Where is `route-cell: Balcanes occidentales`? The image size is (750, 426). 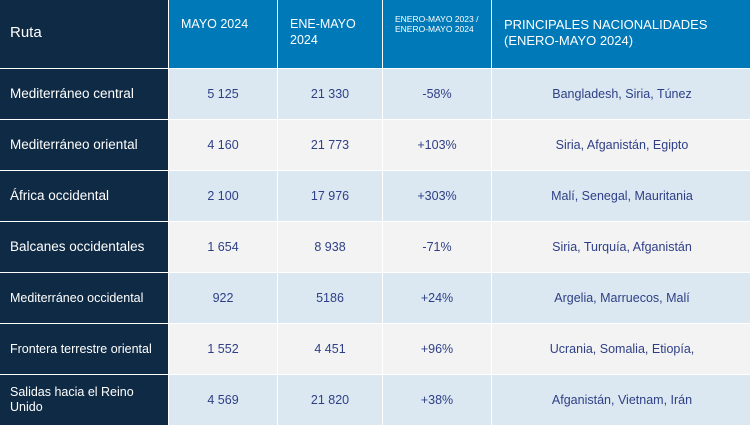 route-cell: Balcanes occidentales is located at coordinates (84, 247).